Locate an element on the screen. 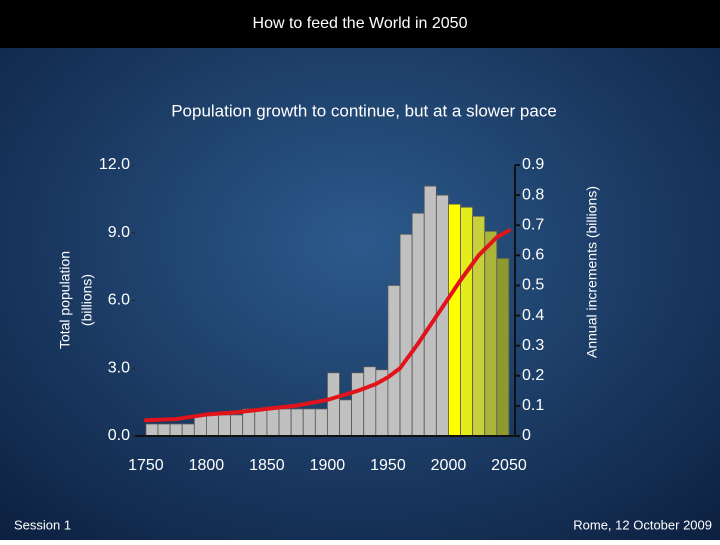  slide-title: How to feed the World in 2050 is located at coordinates (360, 23).